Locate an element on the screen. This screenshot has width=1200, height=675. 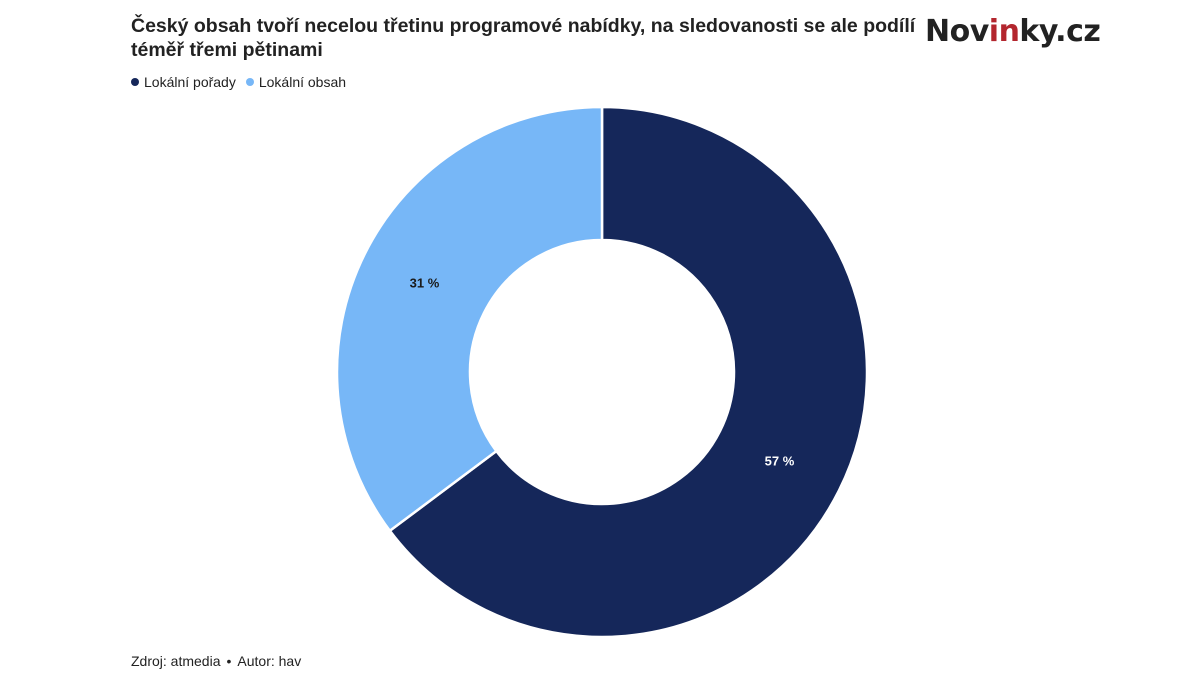
chart-footer: Zdroj: atmedia • Autor: hav is located at coordinates (216, 661).